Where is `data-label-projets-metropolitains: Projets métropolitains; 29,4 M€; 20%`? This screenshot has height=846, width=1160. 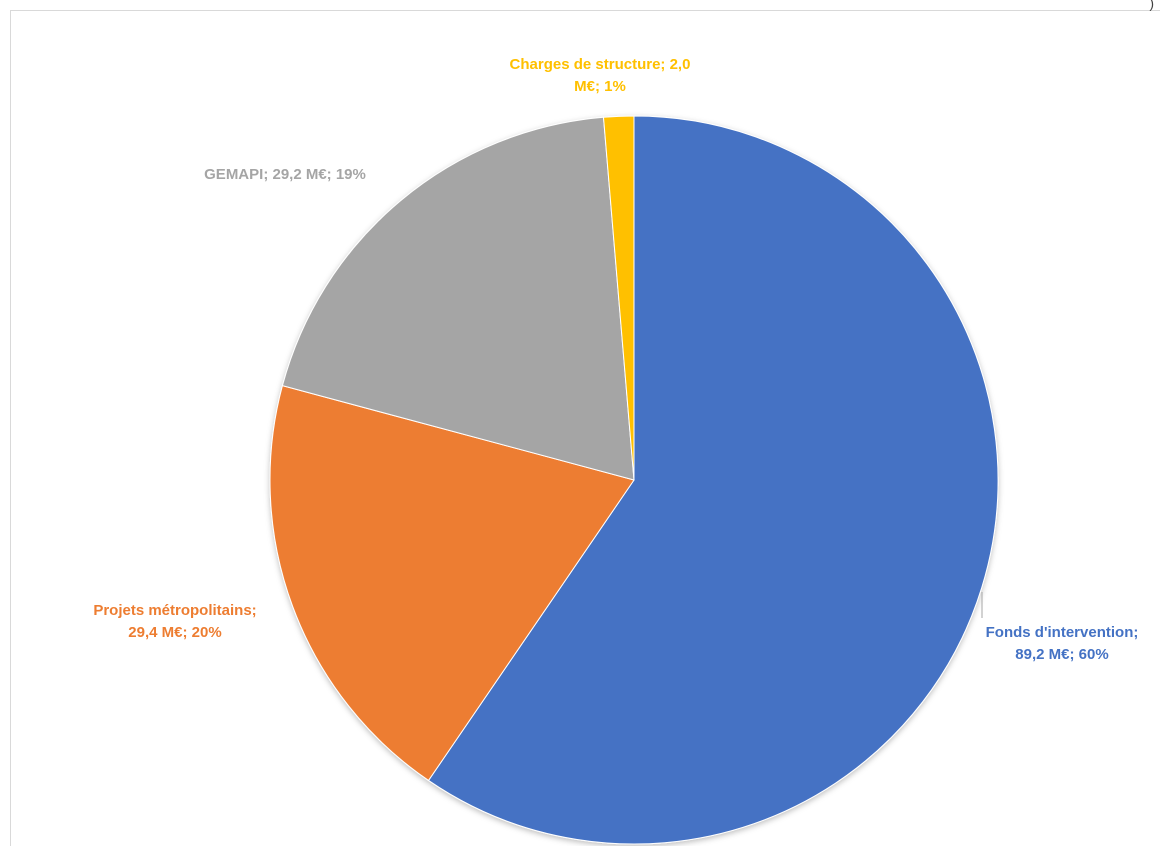 data-label-projets-metropolitains: Projets métropolitains; 29,4 M€; 20% is located at coordinates (175, 622).